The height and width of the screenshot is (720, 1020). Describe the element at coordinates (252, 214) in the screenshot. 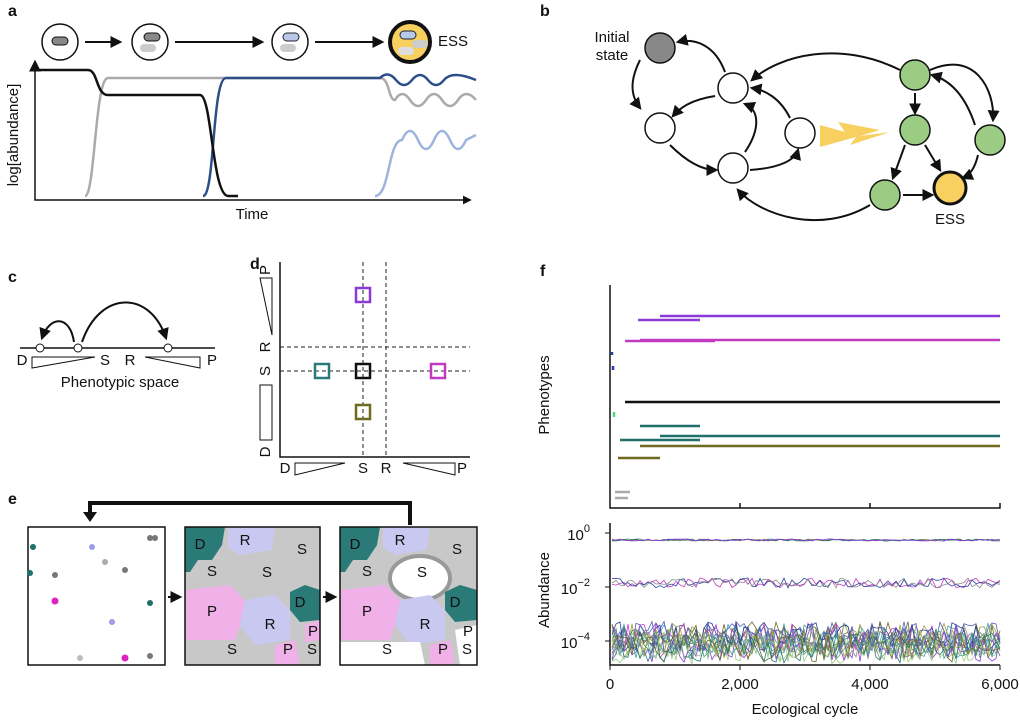

I see `x-axis-label: Time` at that location.